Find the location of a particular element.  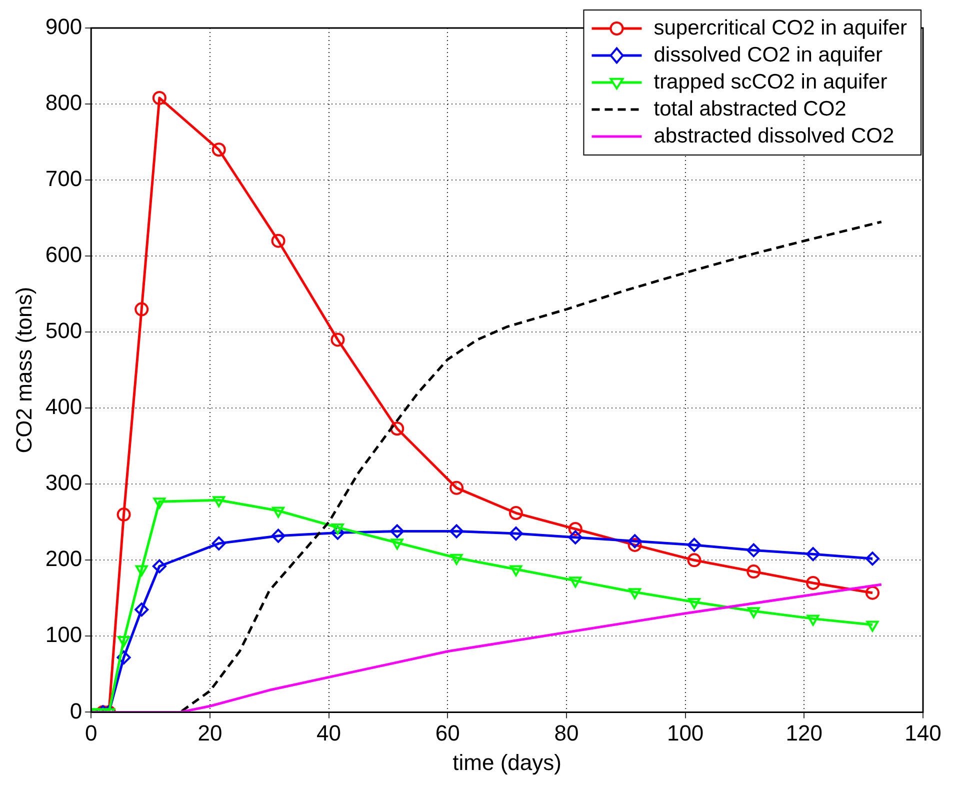

y-tick-label: 400 is located at coordinates (63, 407).